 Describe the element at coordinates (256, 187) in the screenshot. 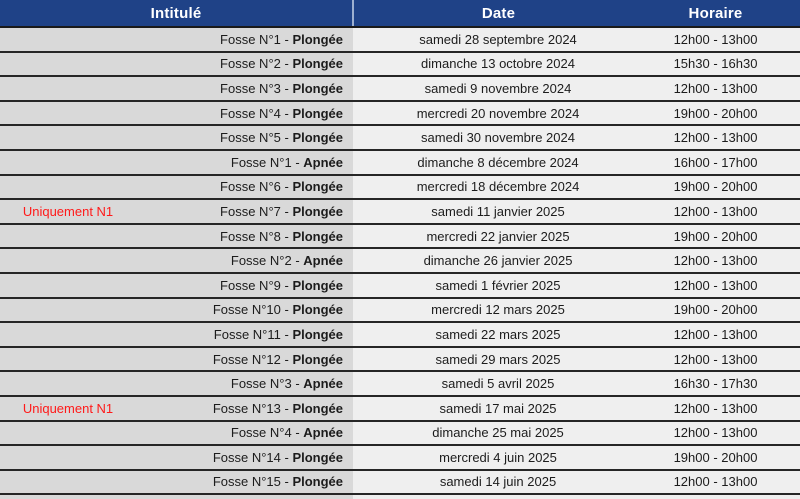

I see `row-title-prefix: Fosse N°6 -` at that location.